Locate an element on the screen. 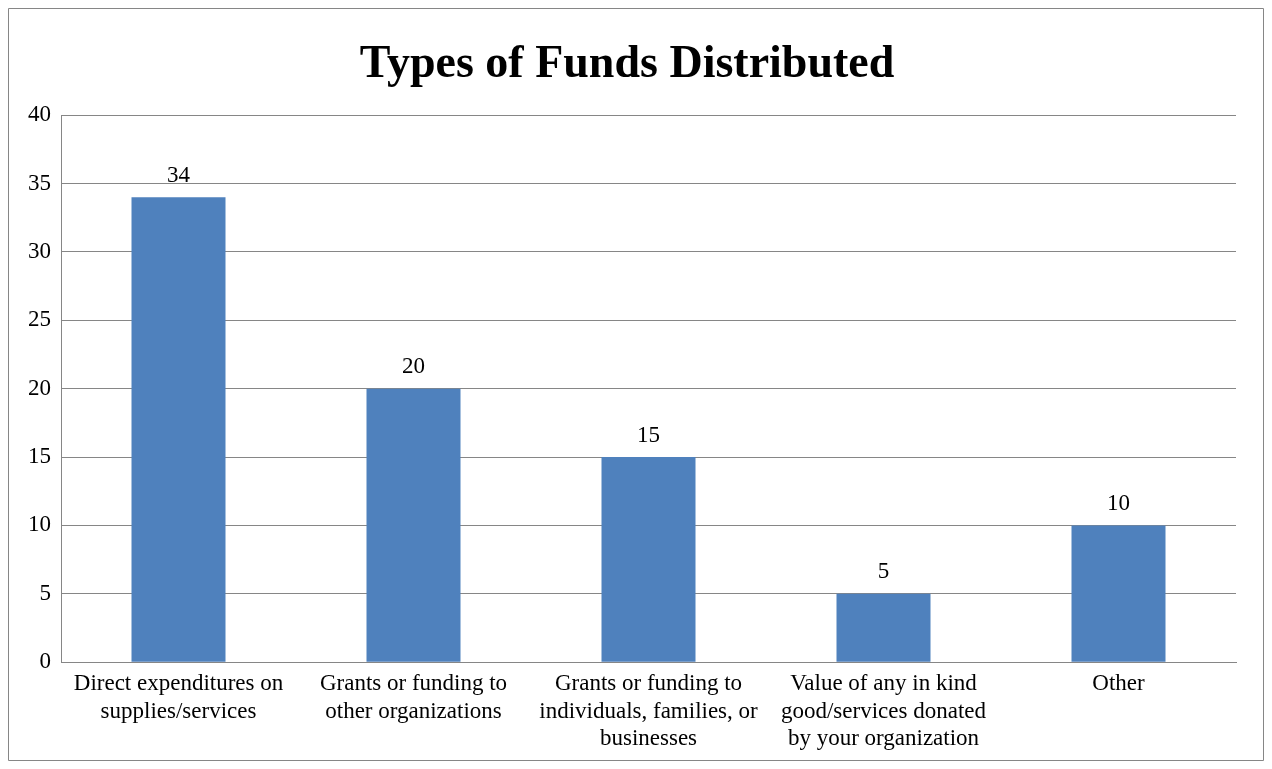  data-label: 20 is located at coordinates (413, 366).